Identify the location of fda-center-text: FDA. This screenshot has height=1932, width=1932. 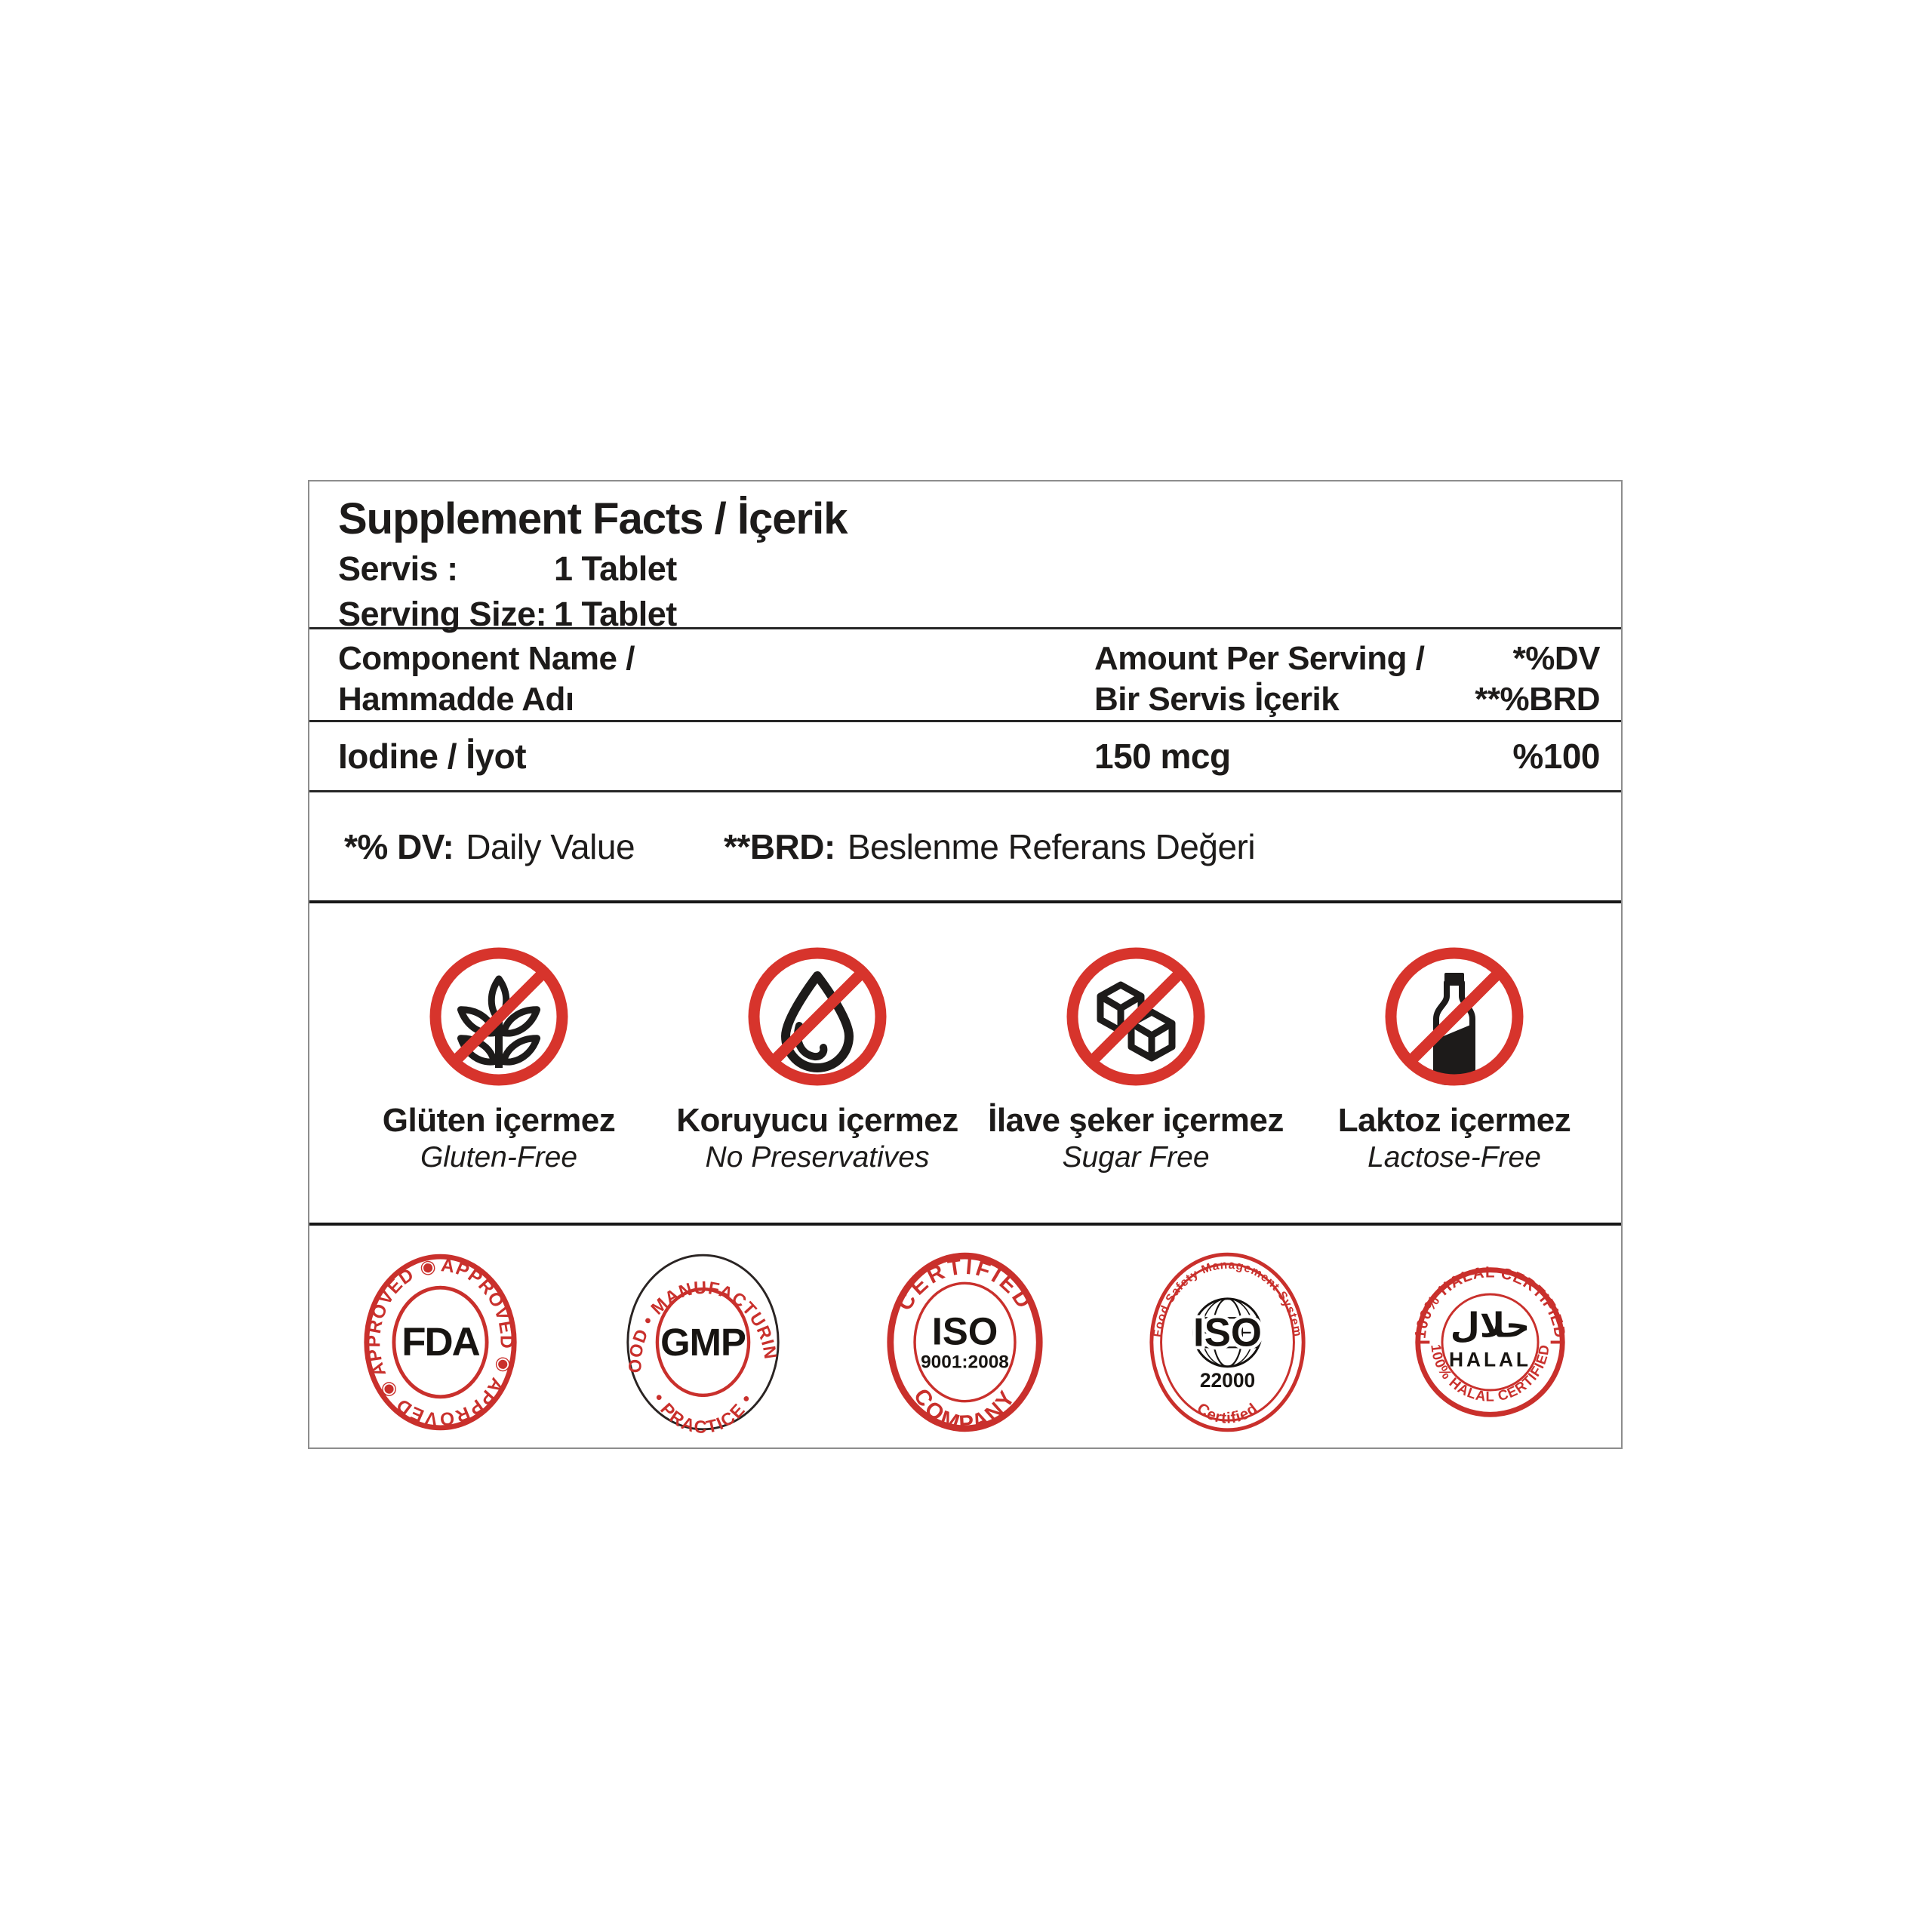
(441, 1342).